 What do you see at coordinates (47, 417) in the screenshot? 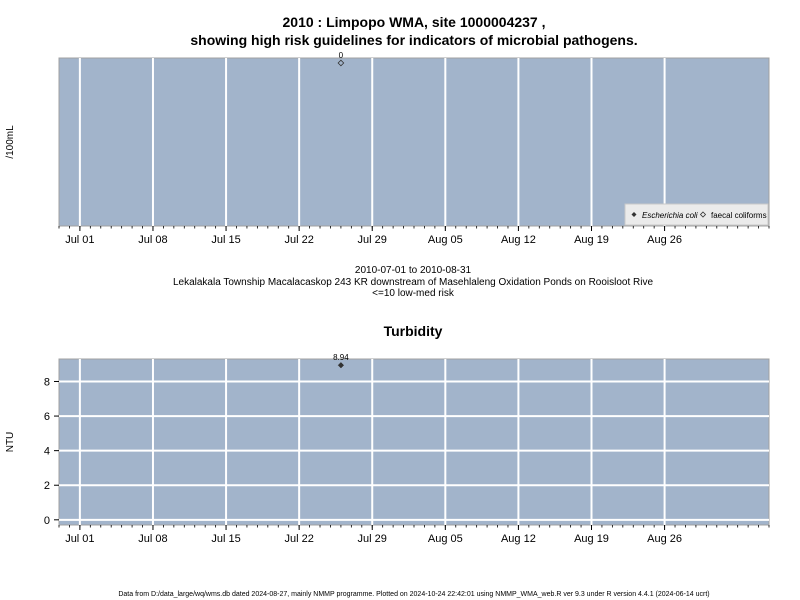
I see `y-tick-label: 6` at bounding box center [47, 417].